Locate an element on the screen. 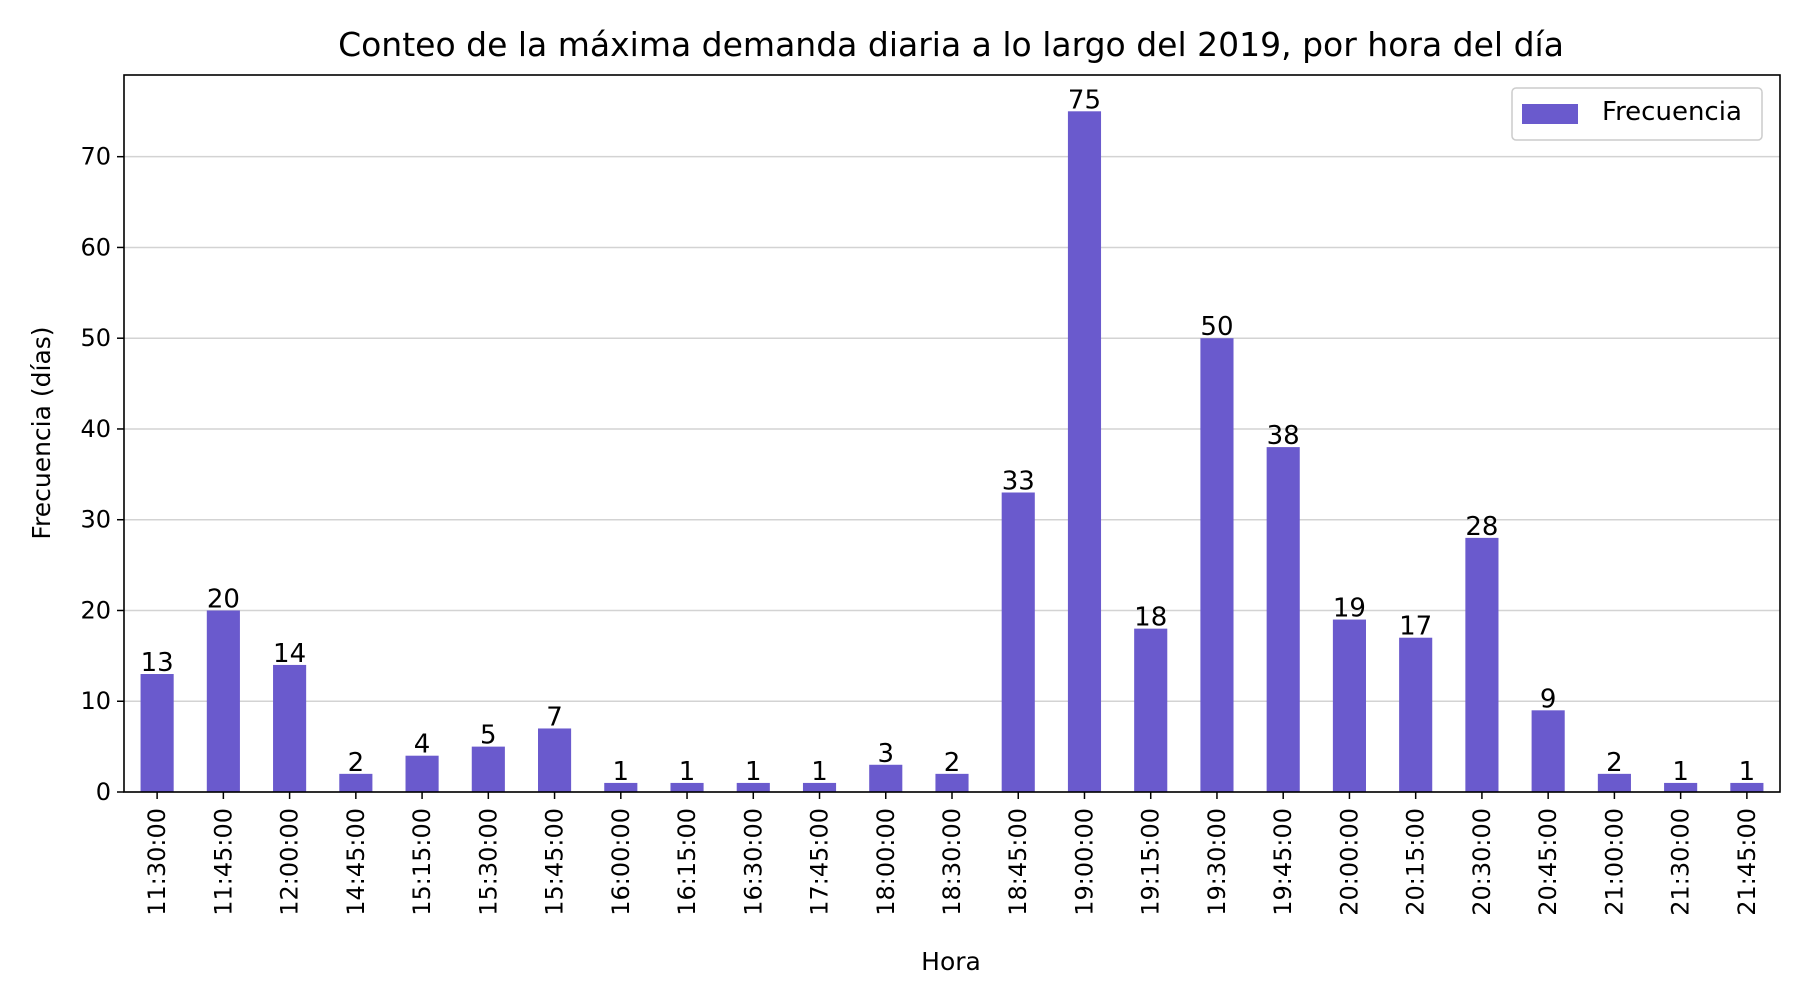 The width and height of the screenshot is (1800, 1000). data-label-17:45:00: 1 is located at coordinates (819, 772).